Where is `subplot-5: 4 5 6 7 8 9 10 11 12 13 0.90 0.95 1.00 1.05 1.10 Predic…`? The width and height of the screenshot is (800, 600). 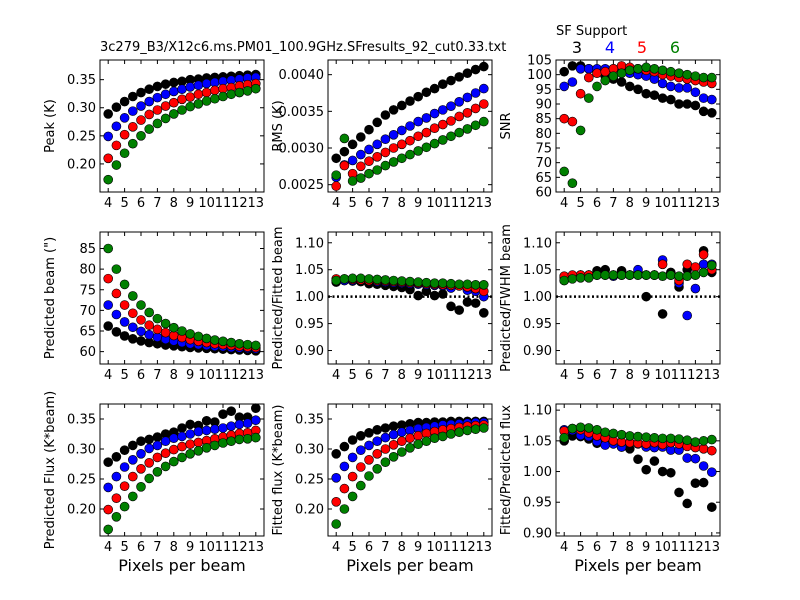
subplot-5: 4 5 6 7 8 9 10 11 12 13 0.90 0.95 1.00 1.05 1.10 Predic… is located at coordinates (382, 304).